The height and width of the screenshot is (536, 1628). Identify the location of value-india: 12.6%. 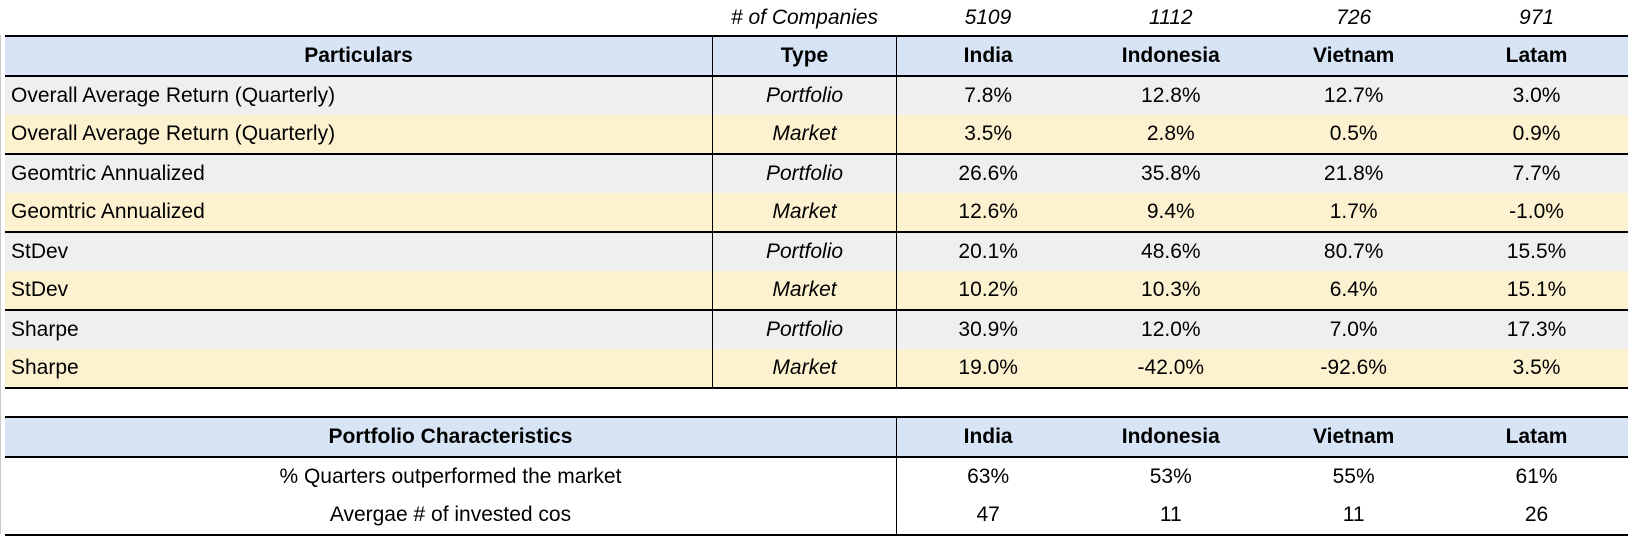
(988, 213).